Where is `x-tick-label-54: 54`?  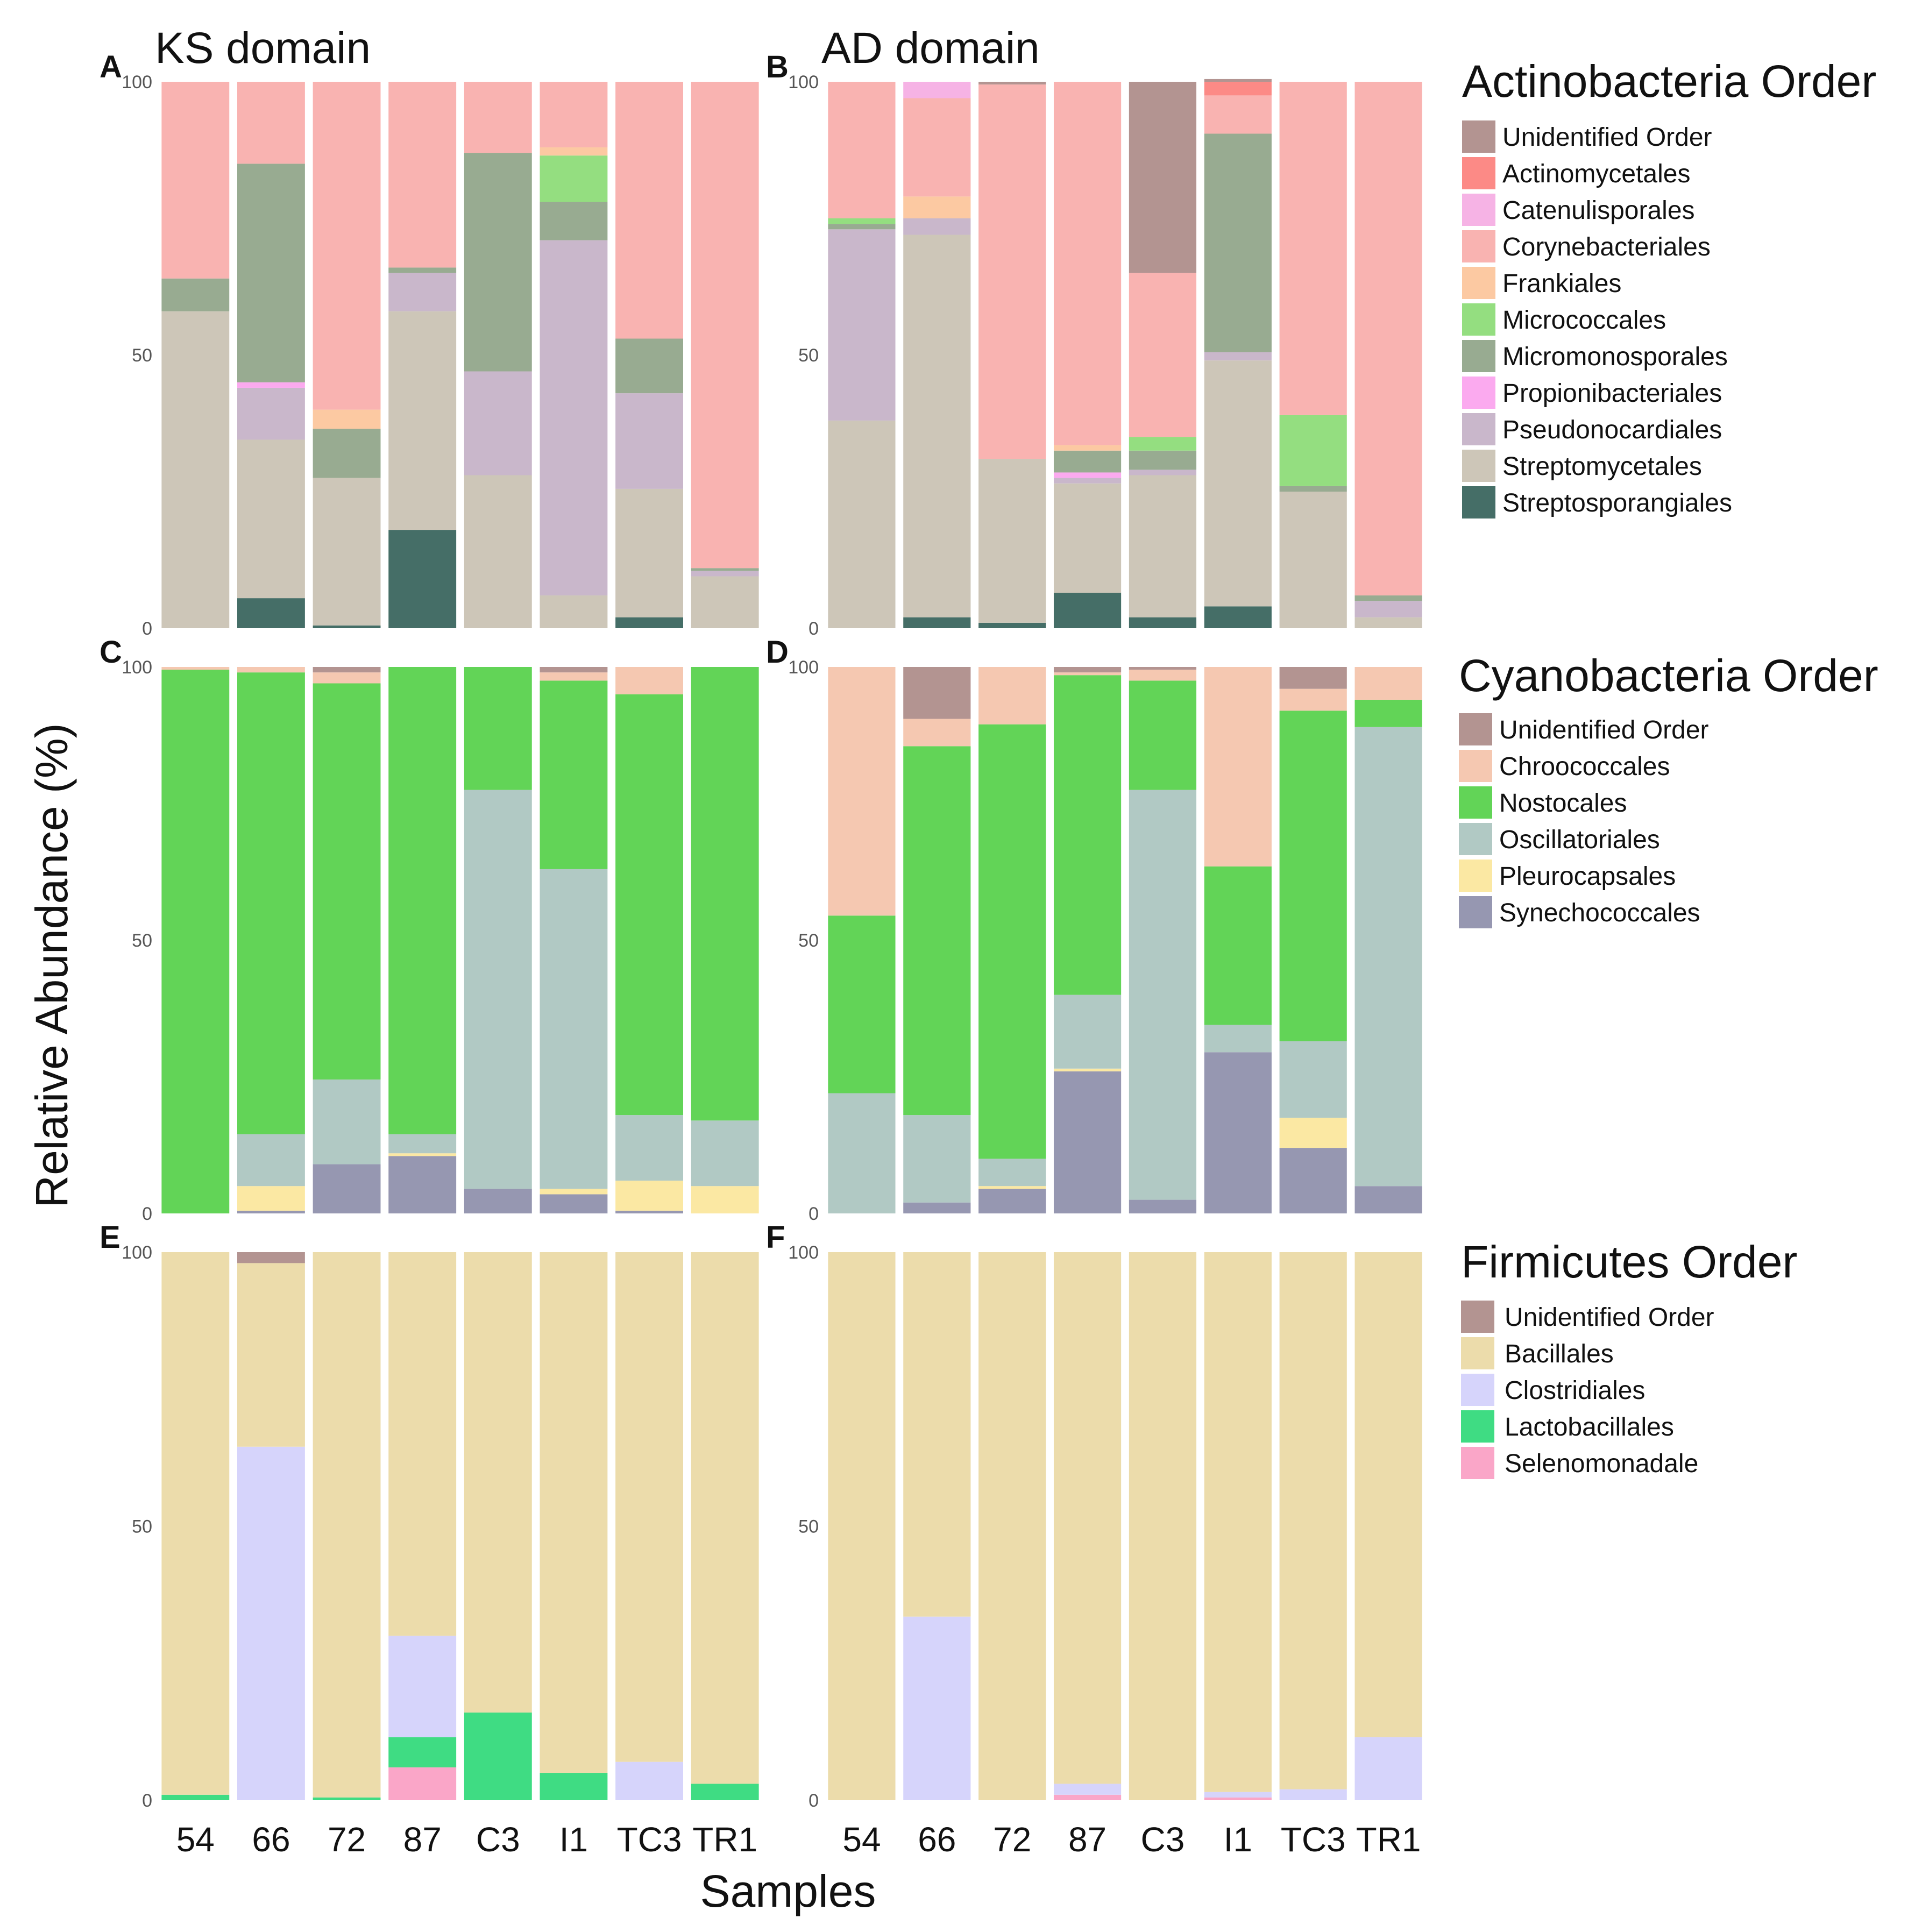 x-tick-label-54: 54 is located at coordinates (862, 1840).